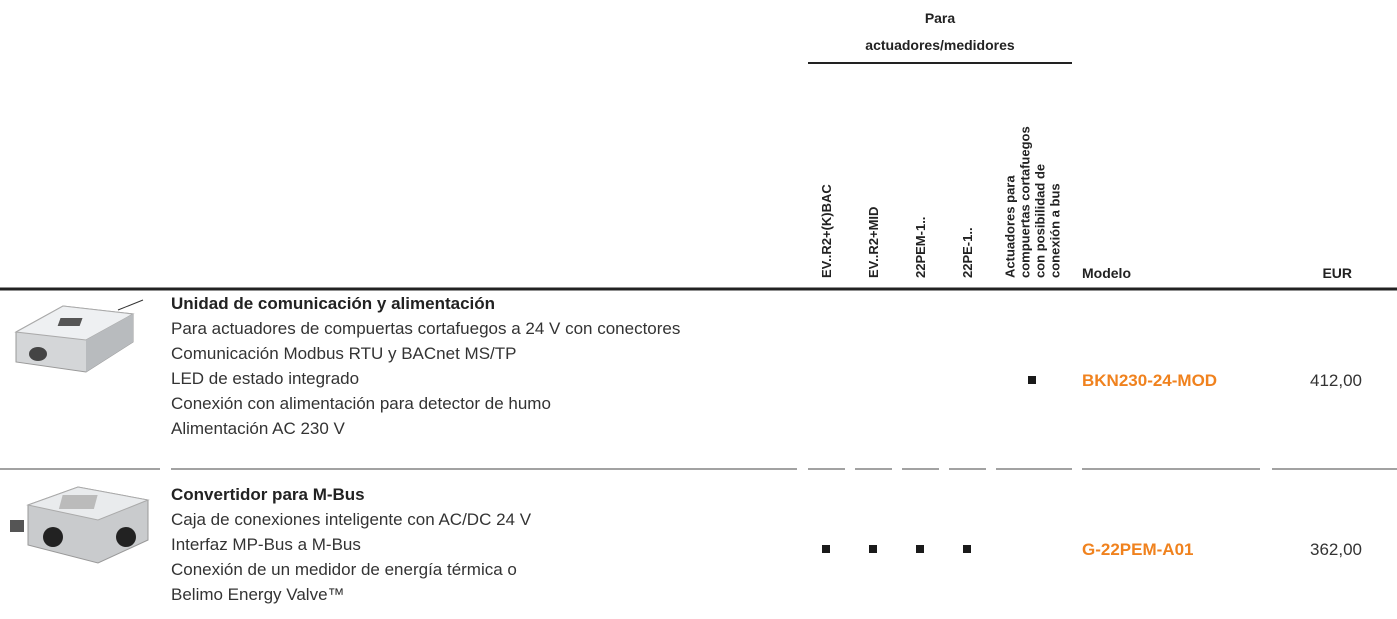 This screenshot has height=619, width=1397. Describe the element at coordinates (333, 303) in the screenshot. I see `product-title: Unidad de comunicación y alimentación` at that location.